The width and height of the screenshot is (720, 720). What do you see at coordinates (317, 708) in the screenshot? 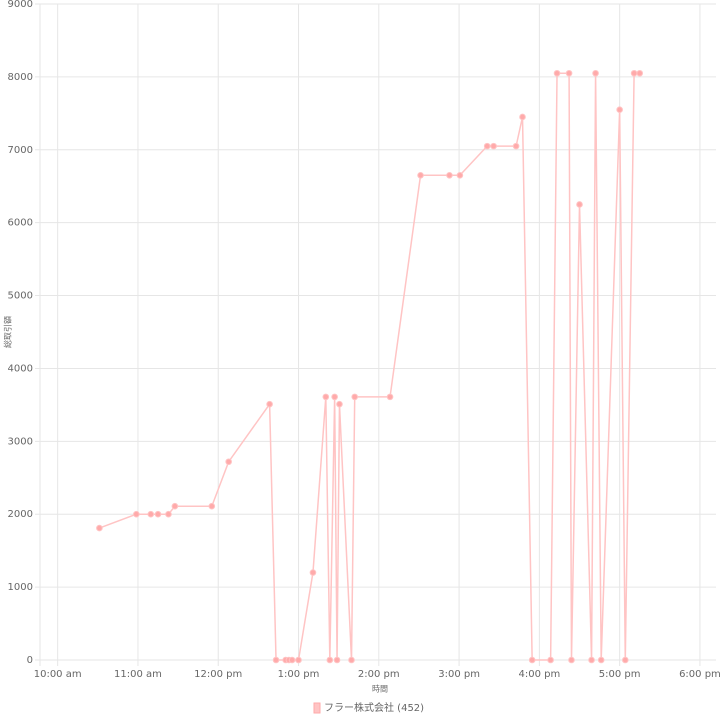
I see `legend-swatch` at bounding box center [317, 708].